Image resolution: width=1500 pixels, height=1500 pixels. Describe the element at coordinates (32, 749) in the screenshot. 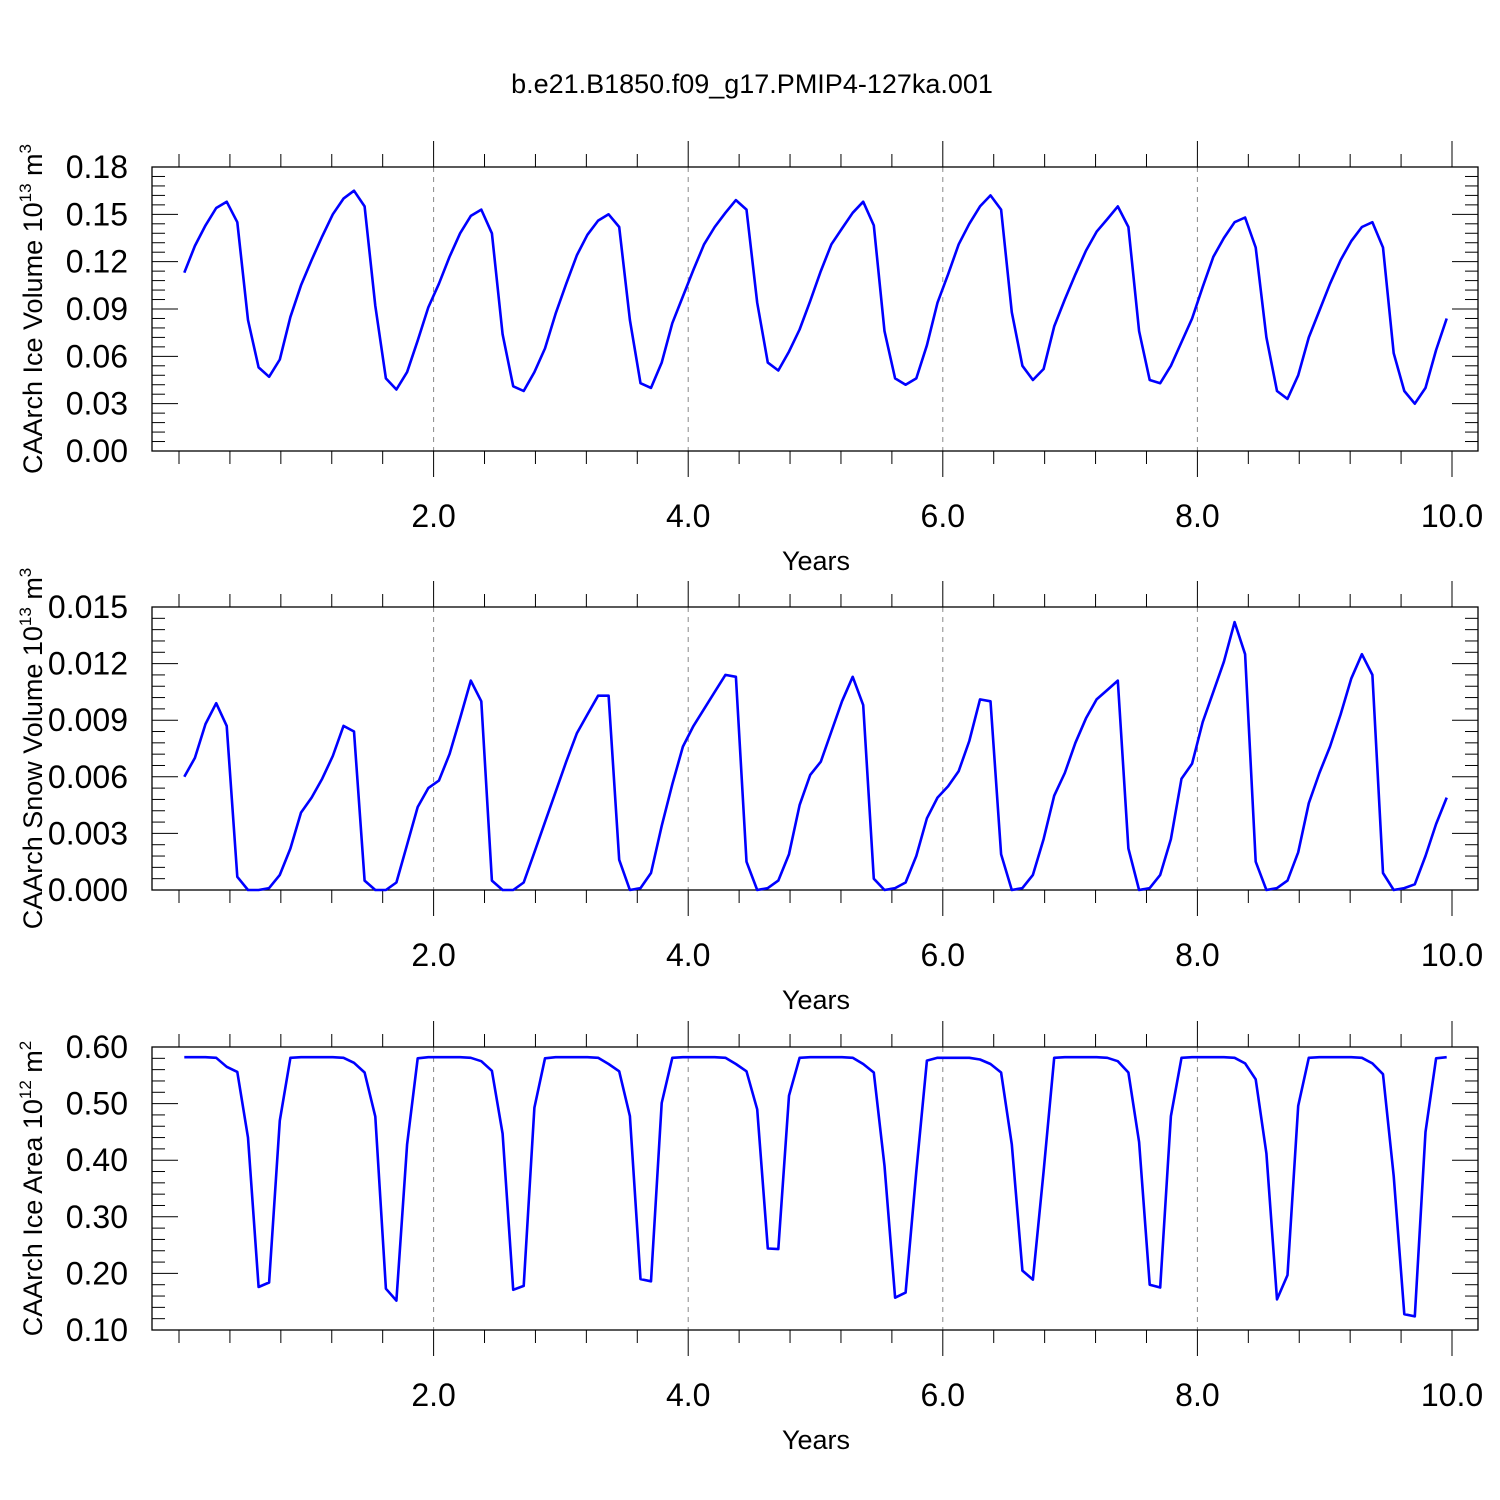

I see `y-axis-label: CAArch Snow Volume 1013 m3` at that location.